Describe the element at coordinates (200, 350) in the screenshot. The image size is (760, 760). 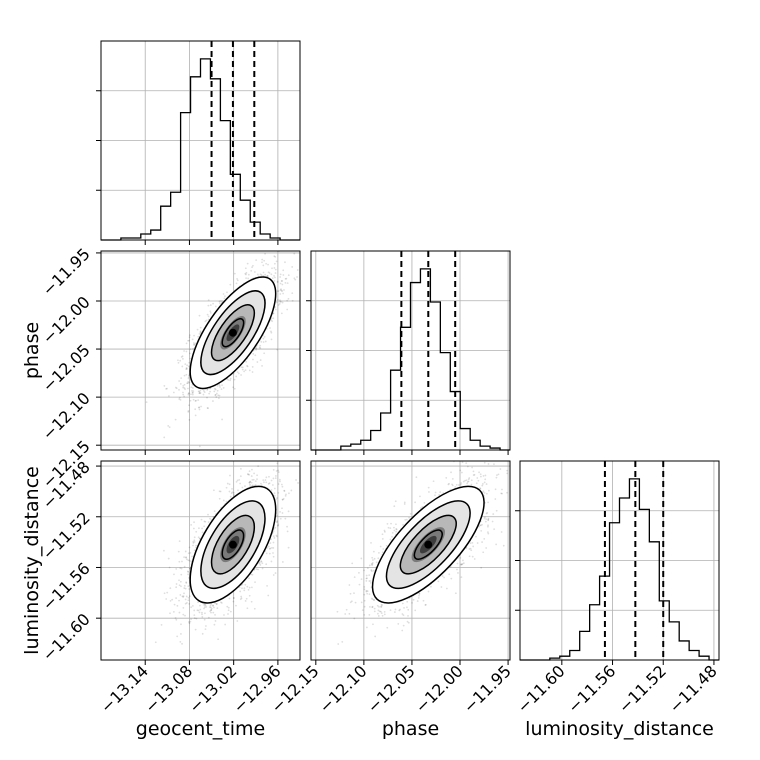
I see `scatter-panel-geocent_time-phase` at that location.